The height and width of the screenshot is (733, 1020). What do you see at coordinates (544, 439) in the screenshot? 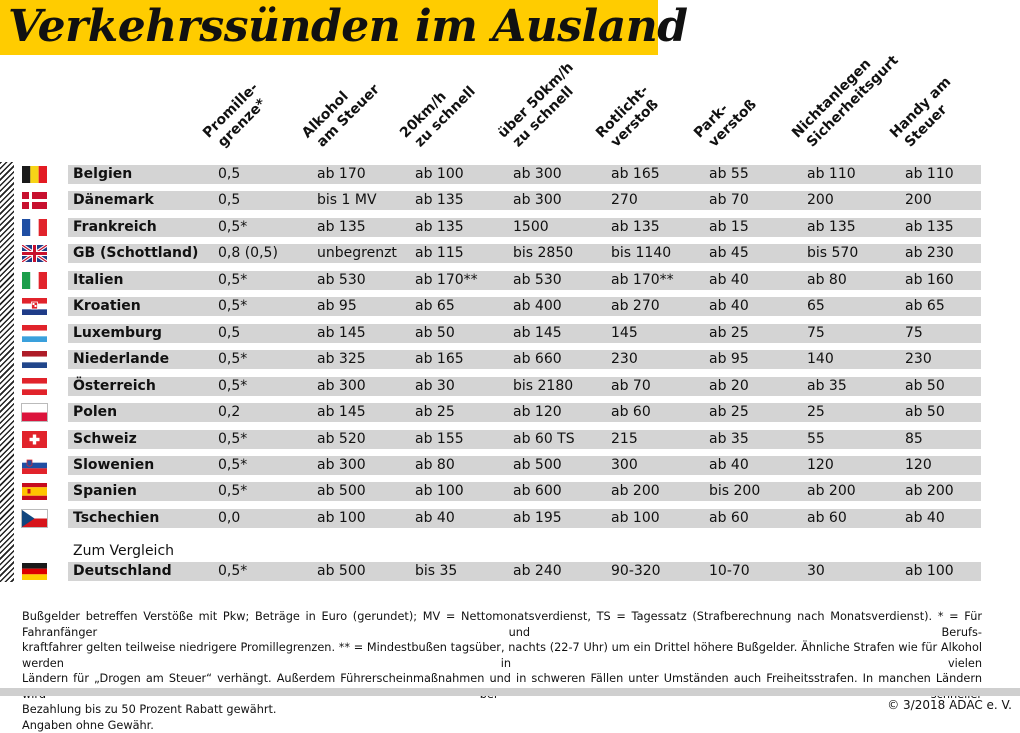
I see `table-cell: ab 60 TS` at bounding box center [544, 439].